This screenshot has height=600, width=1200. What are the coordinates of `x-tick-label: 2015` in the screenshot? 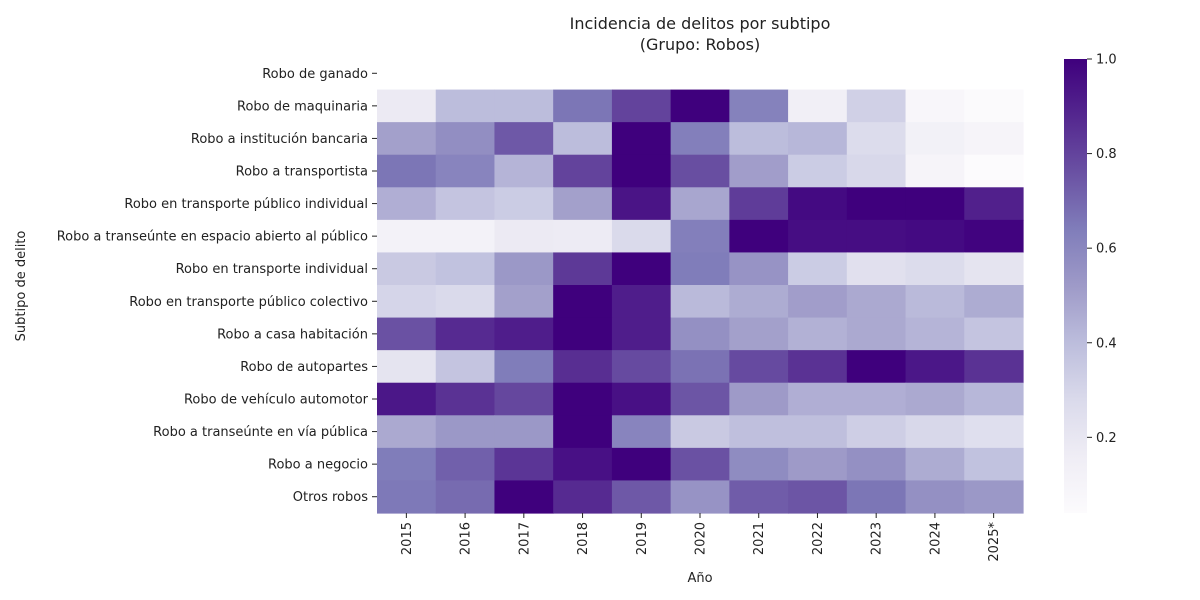 It's located at (407, 538).